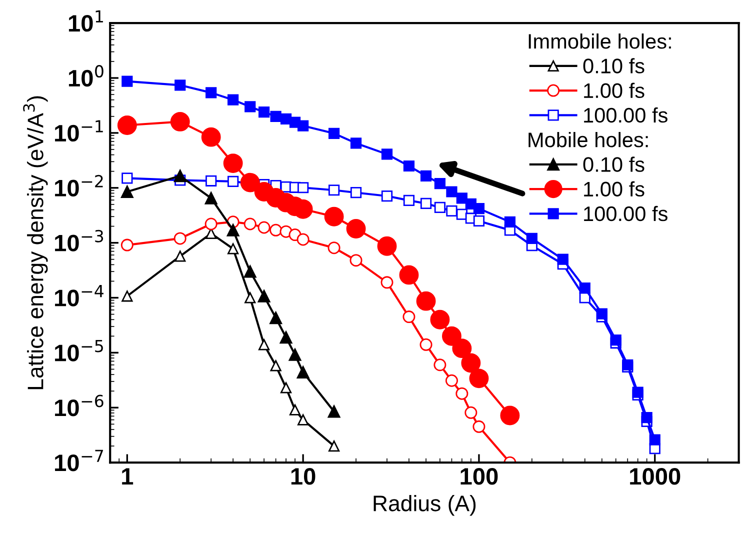  Describe the element at coordinates (303, 476) in the screenshot. I see `x-tick-label: 10` at that location.